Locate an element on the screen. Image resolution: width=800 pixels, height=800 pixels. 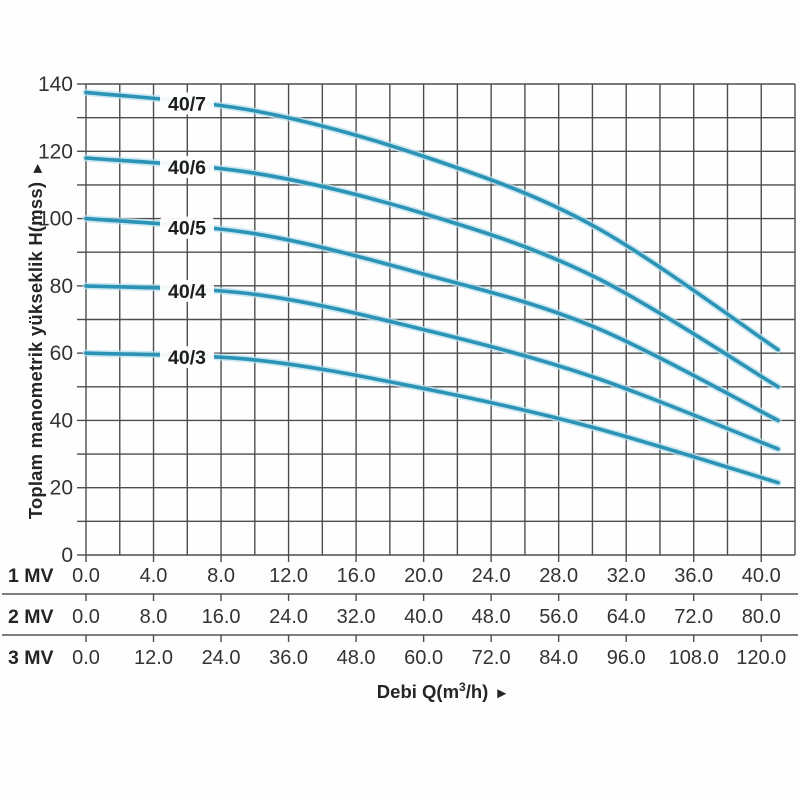
y-tick-label: 20 is located at coordinates (61, 488).